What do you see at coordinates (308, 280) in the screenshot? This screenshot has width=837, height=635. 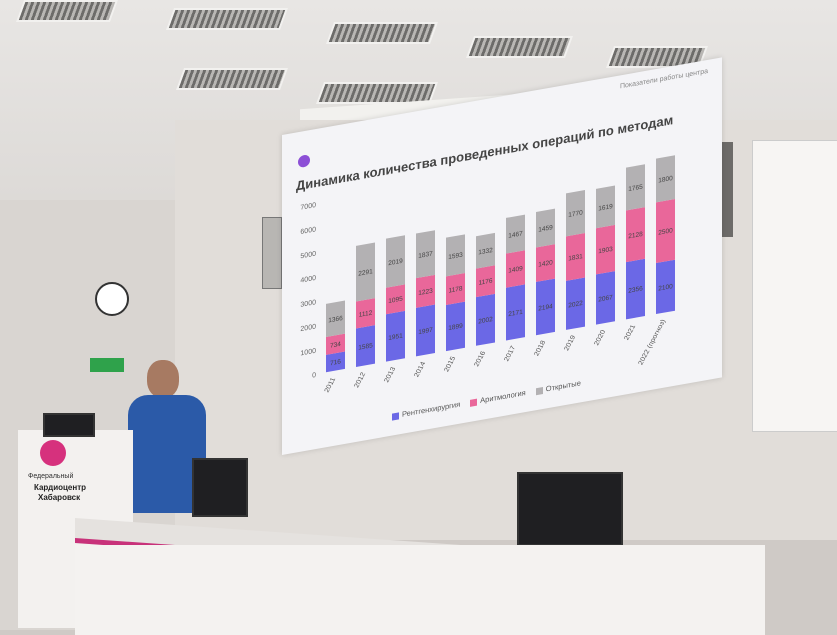 I see `y-tick-label: 4000` at bounding box center [308, 280].